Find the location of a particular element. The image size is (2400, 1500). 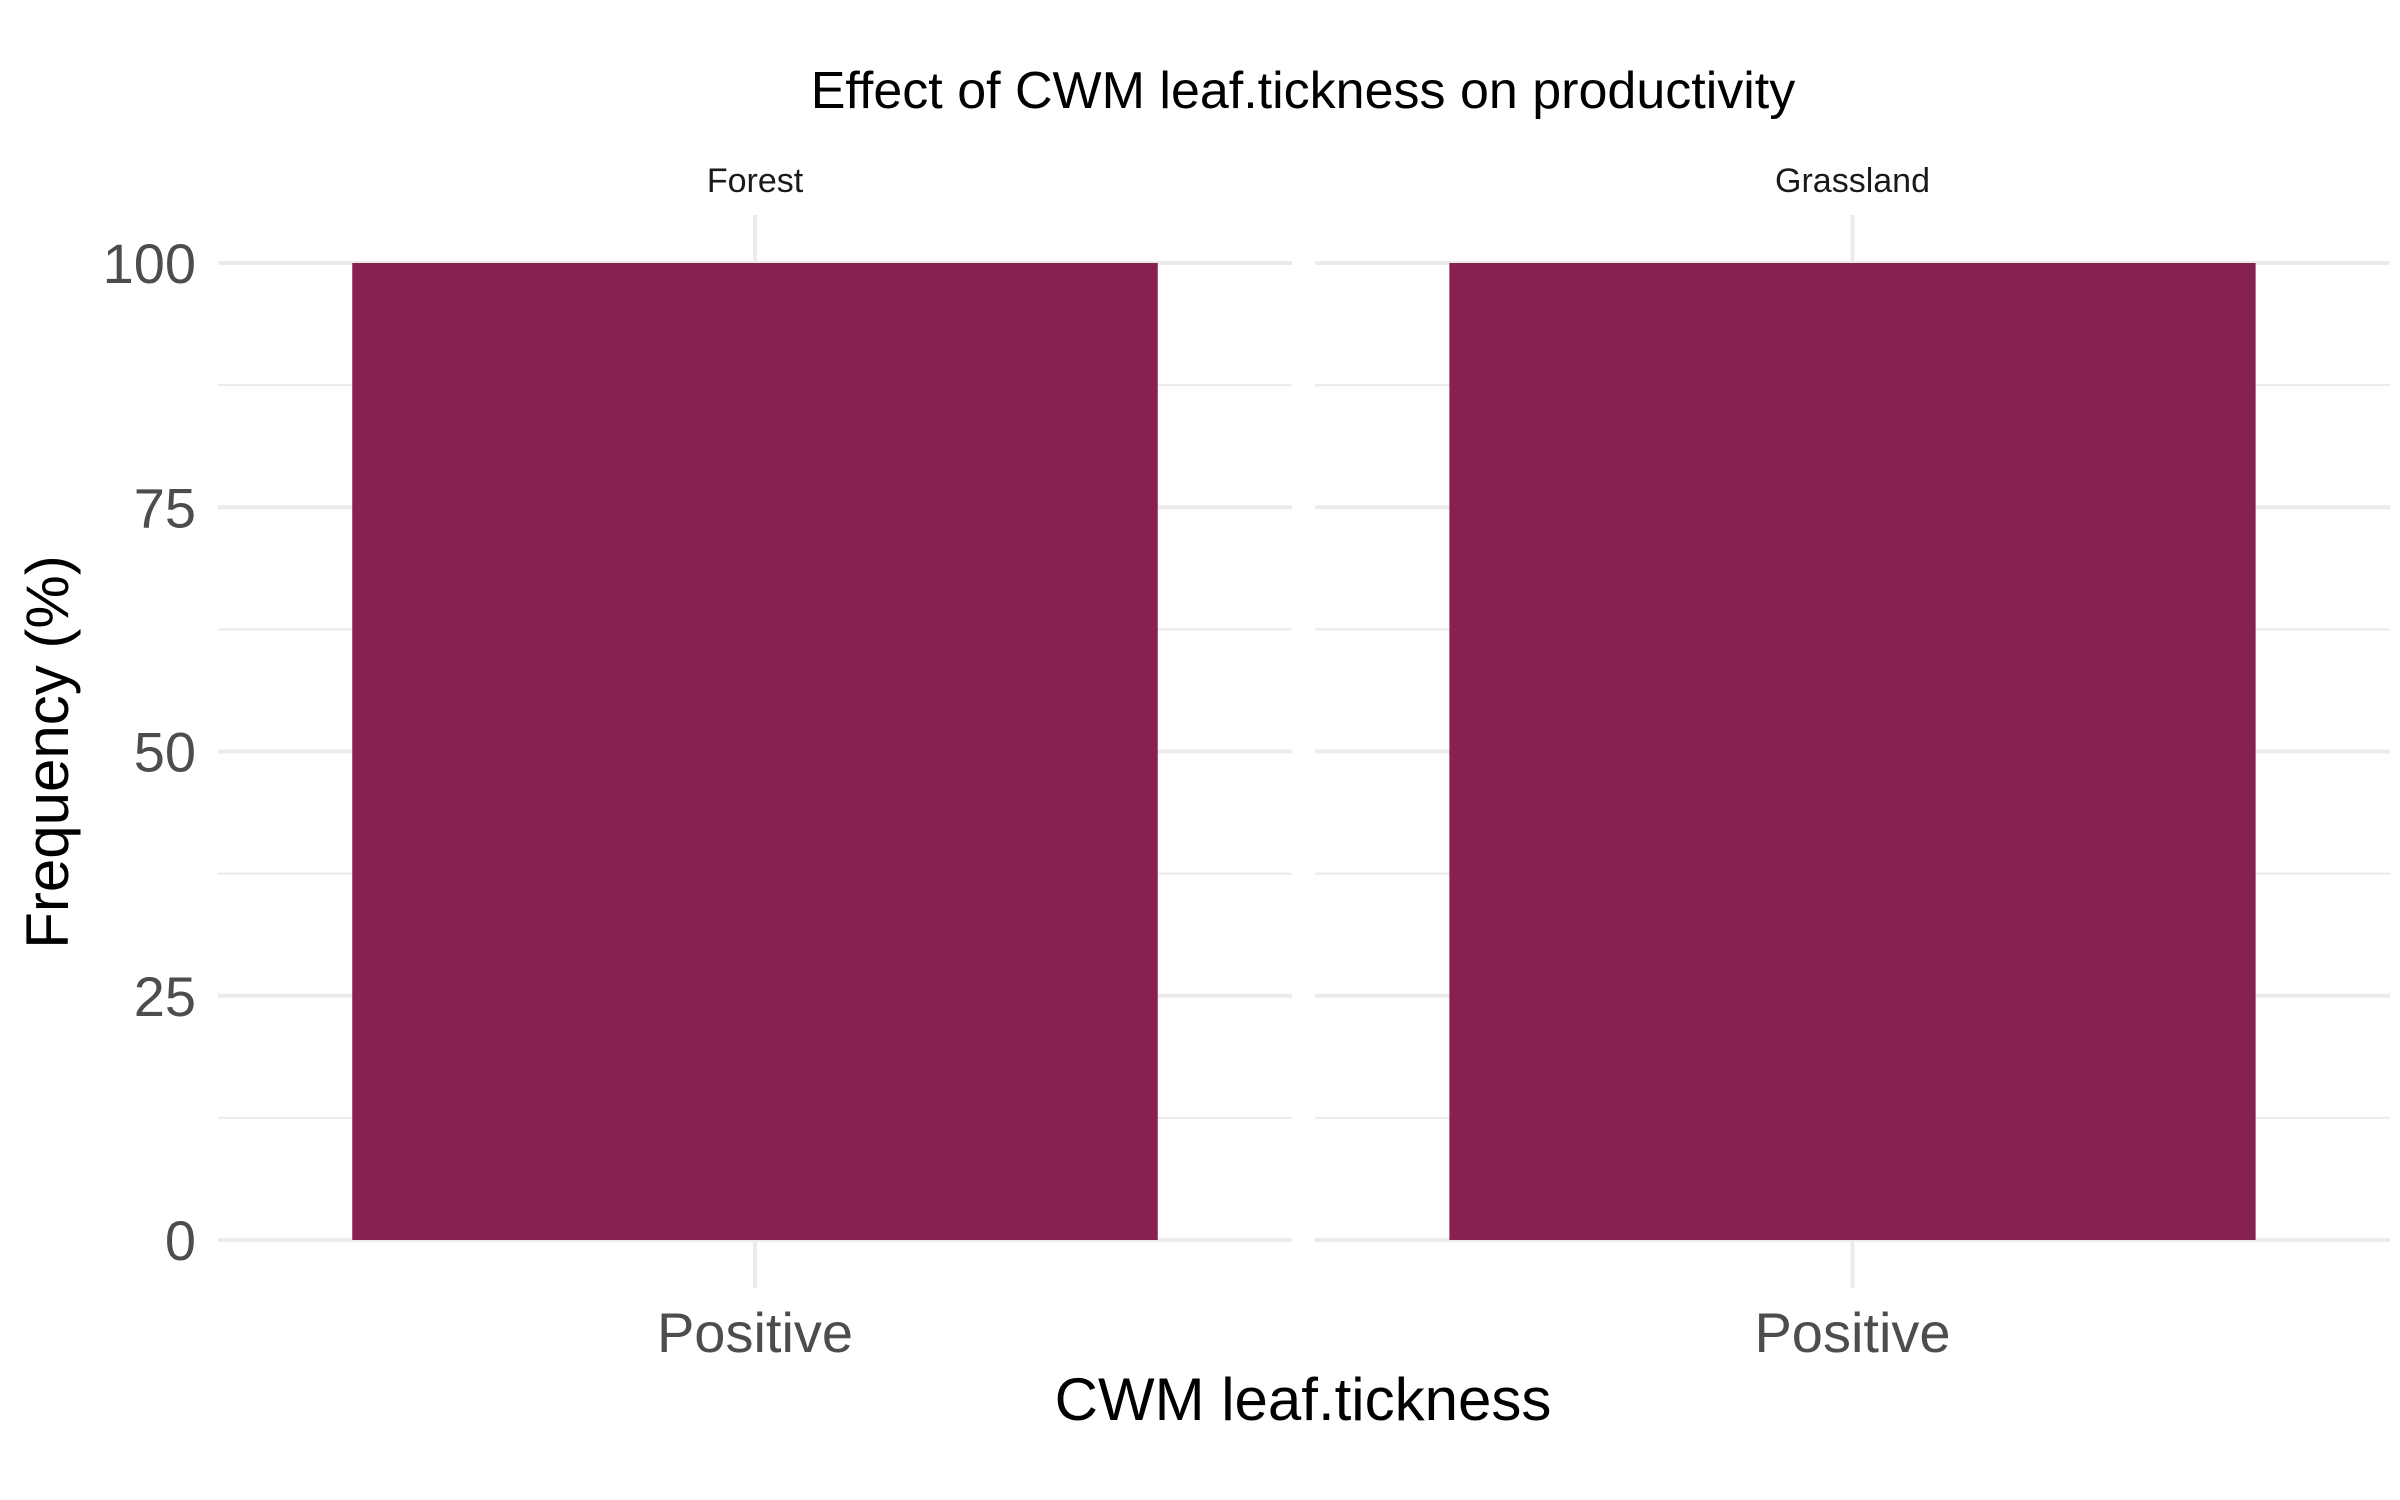

facet-strip-label: Grassland is located at coordinates (1852, 181).